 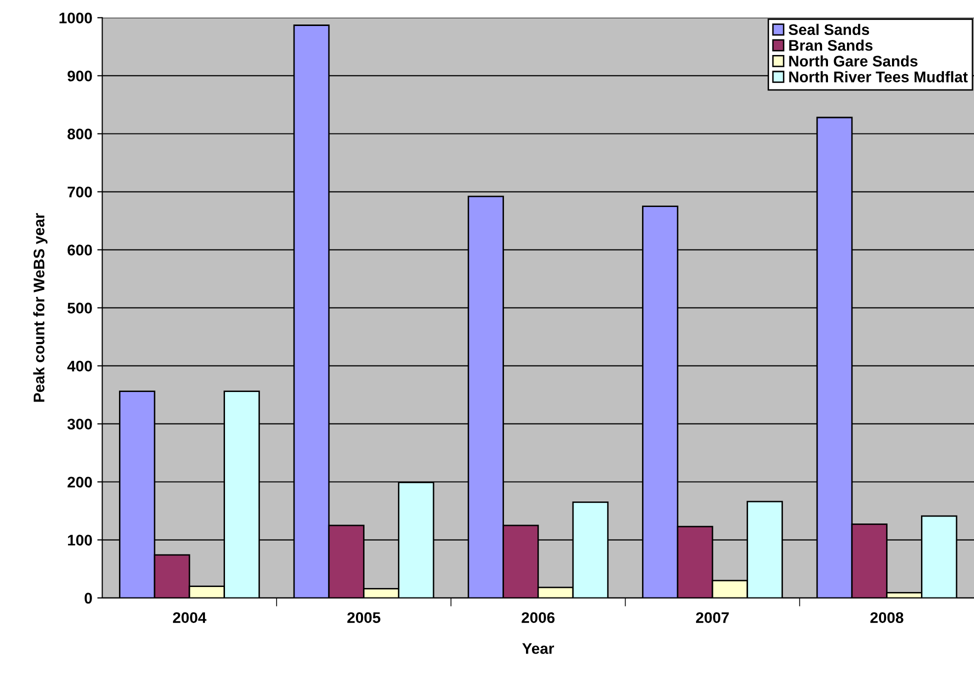 I want to click on y-axis-title: Peak count for WeBS year, so click(x=40, y=307).